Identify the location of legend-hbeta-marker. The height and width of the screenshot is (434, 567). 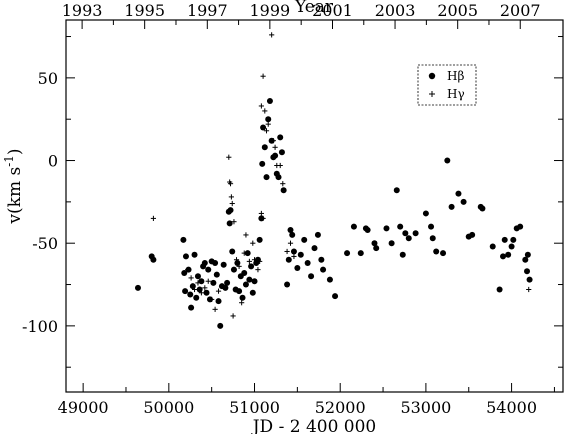
(432, 76).